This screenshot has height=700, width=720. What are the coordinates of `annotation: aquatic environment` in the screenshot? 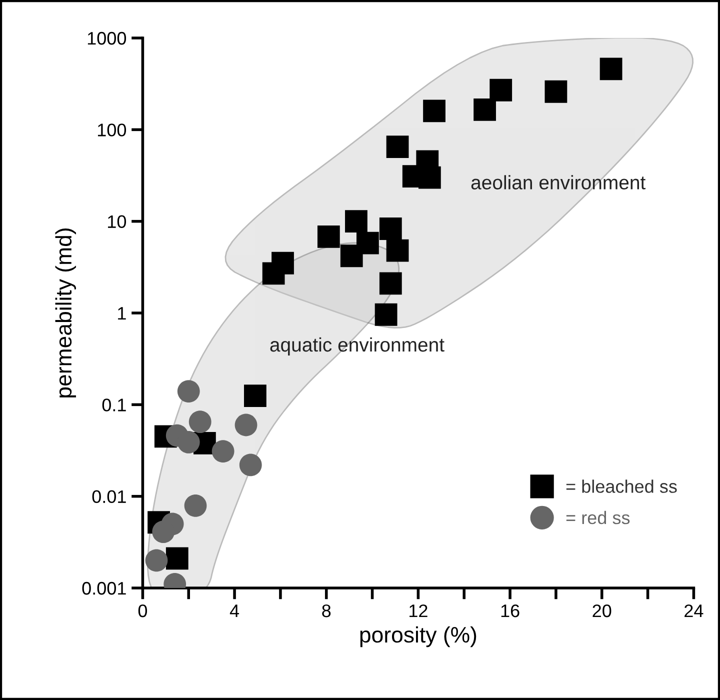 It's located at (357, 346).